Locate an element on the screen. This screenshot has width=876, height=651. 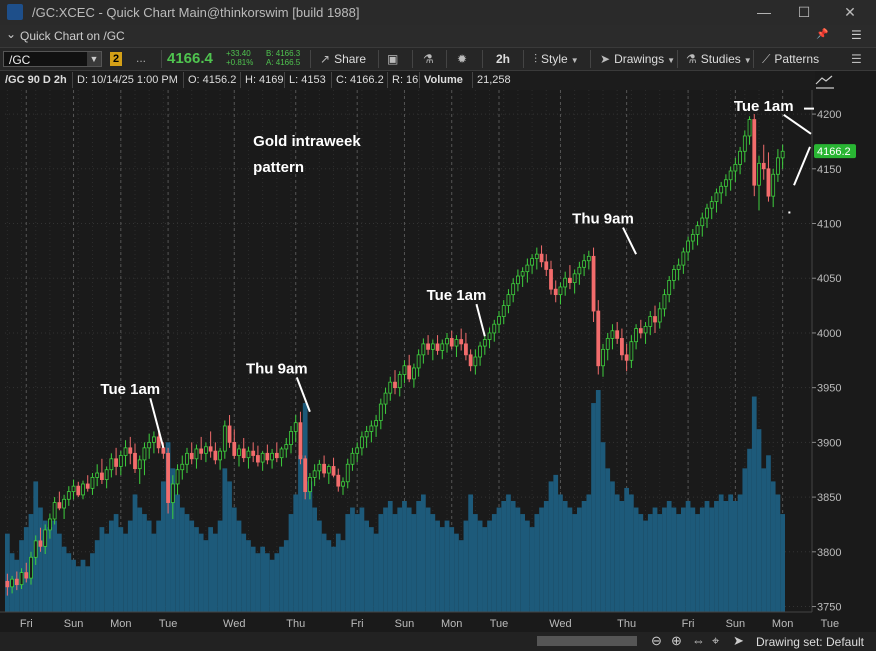
style-menu-button: ⫶ Style ▼ is located at coordinates (558, 59).